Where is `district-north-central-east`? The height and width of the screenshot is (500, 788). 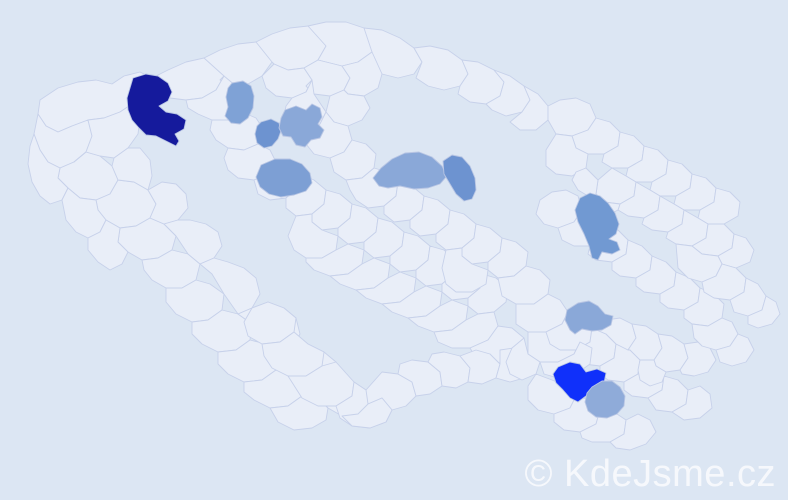 district-north-central-east is located at coordinates (301, 125).